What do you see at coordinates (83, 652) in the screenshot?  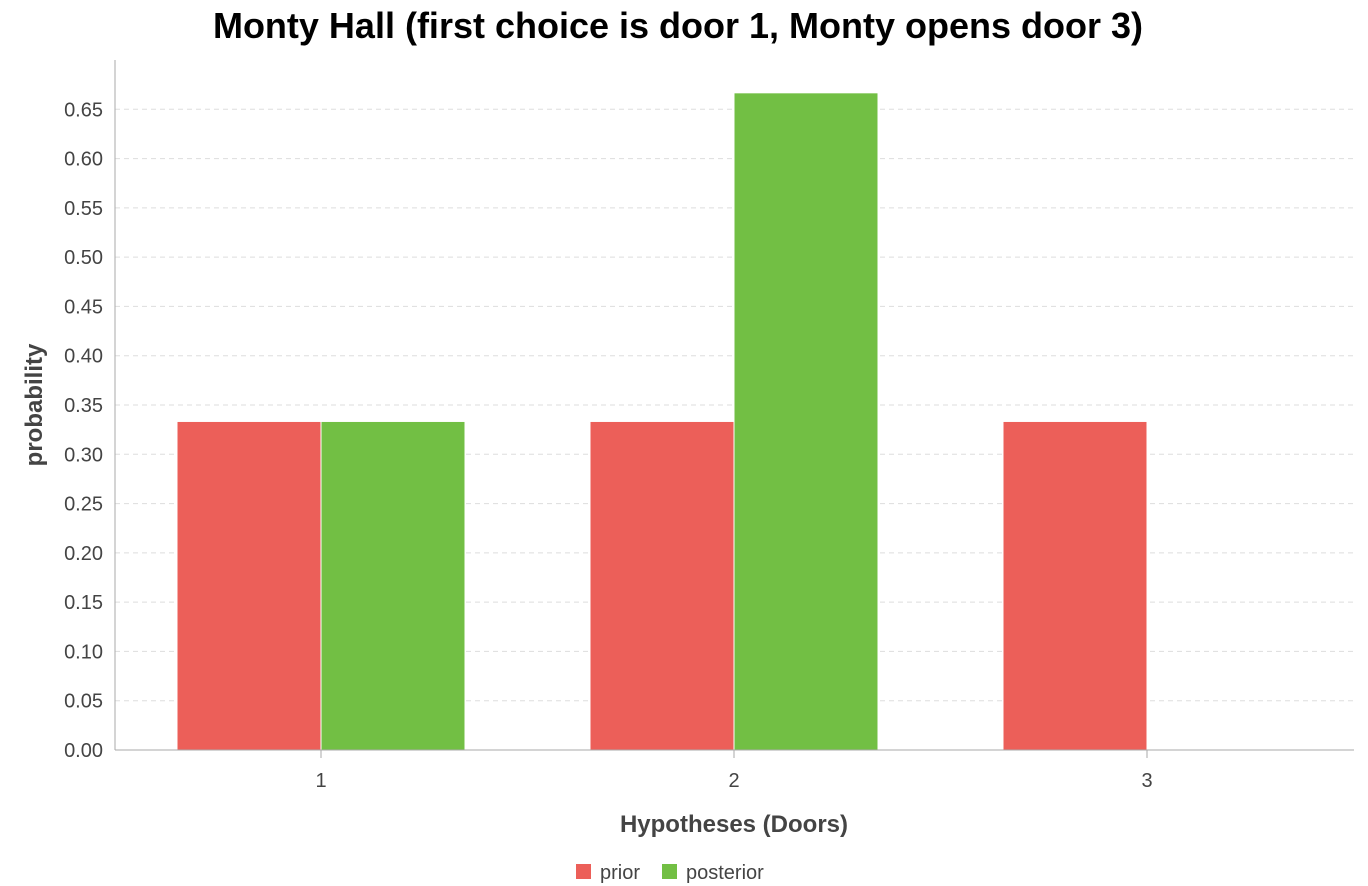 I see `y-tick-label: 0.10` at bounding box center [83, 652].